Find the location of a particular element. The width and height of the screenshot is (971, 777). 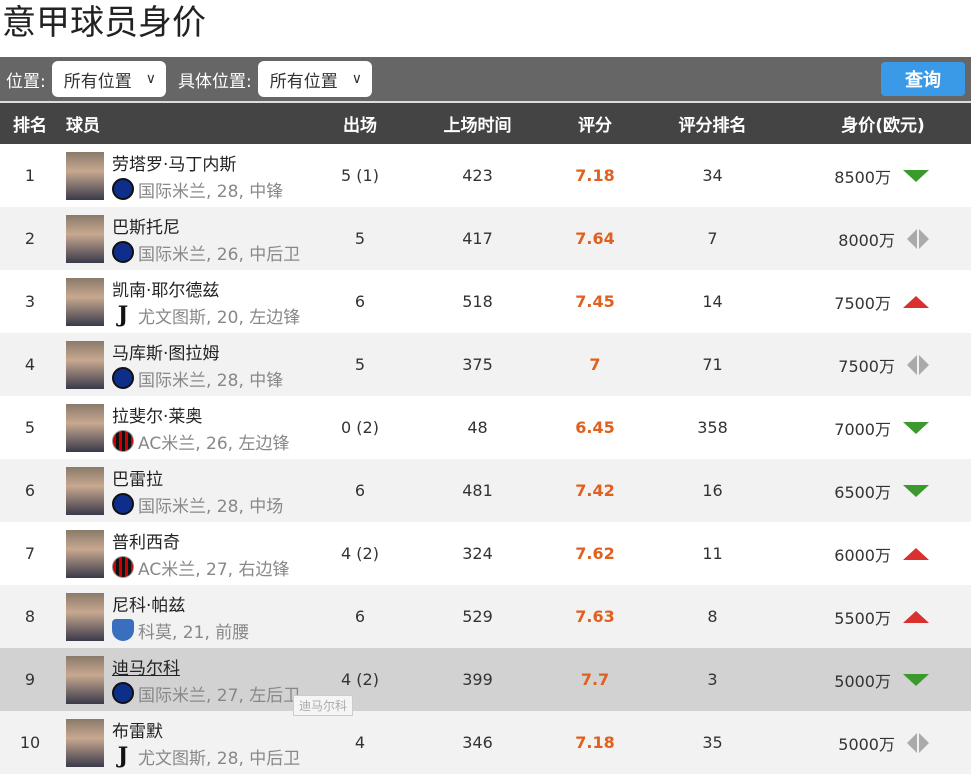

rank: 1 is located at coordinates (30, 175).